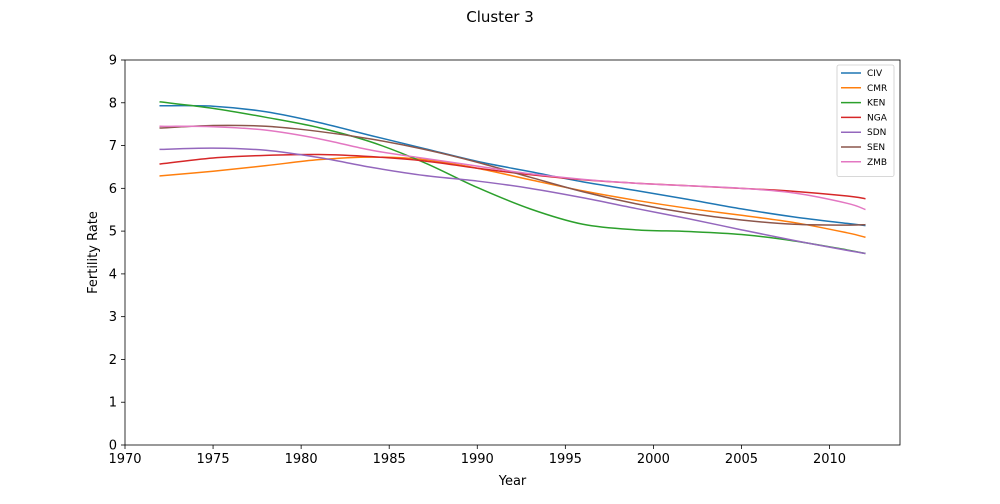 The height and width of the screenshot is (504, 1000). I want to click on legend-box, so click(865, 120).